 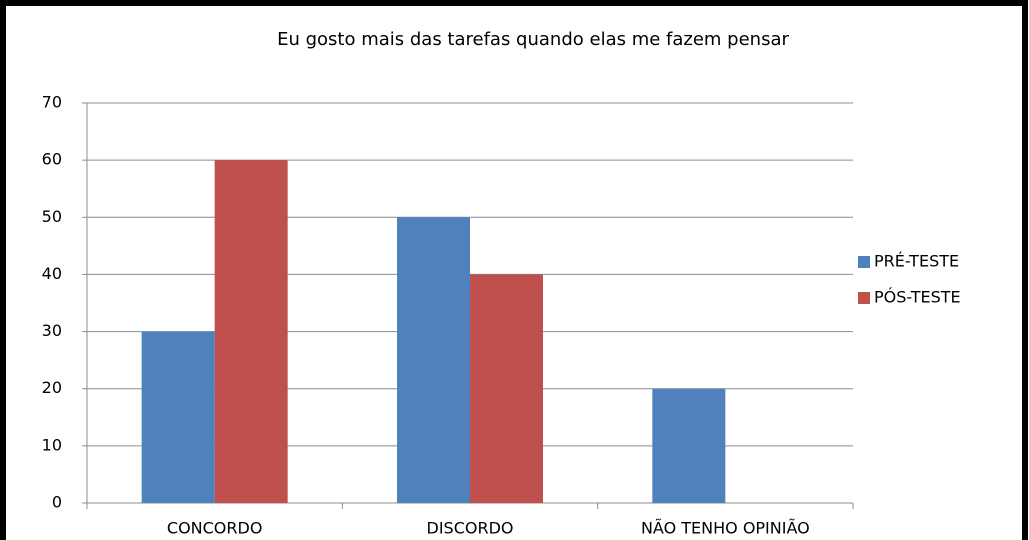 What do you see at coordinates (52, 273) in the screenshot?
I see `y-tick-label: 40` at bounding box center [52, 273].